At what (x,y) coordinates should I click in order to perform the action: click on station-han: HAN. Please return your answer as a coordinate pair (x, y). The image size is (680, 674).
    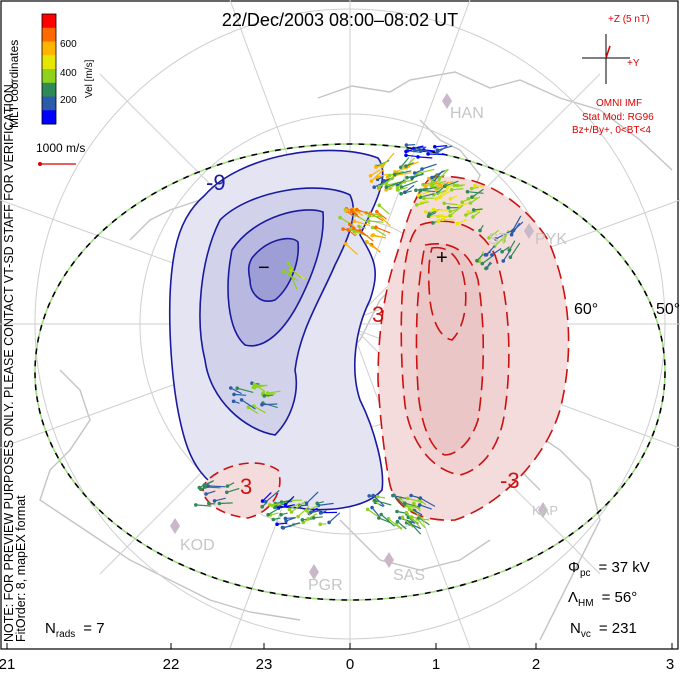
    Looking at the image, I should click on (467, 113).